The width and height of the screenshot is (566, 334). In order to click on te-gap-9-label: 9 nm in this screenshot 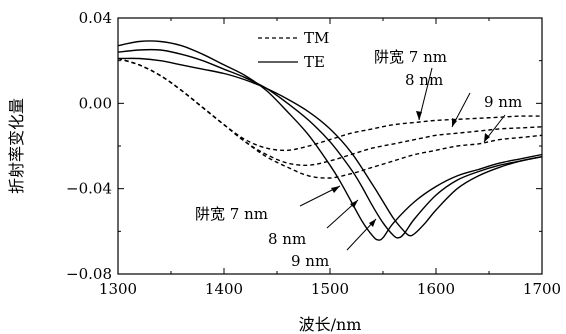, I will do `click(310, 261)`.